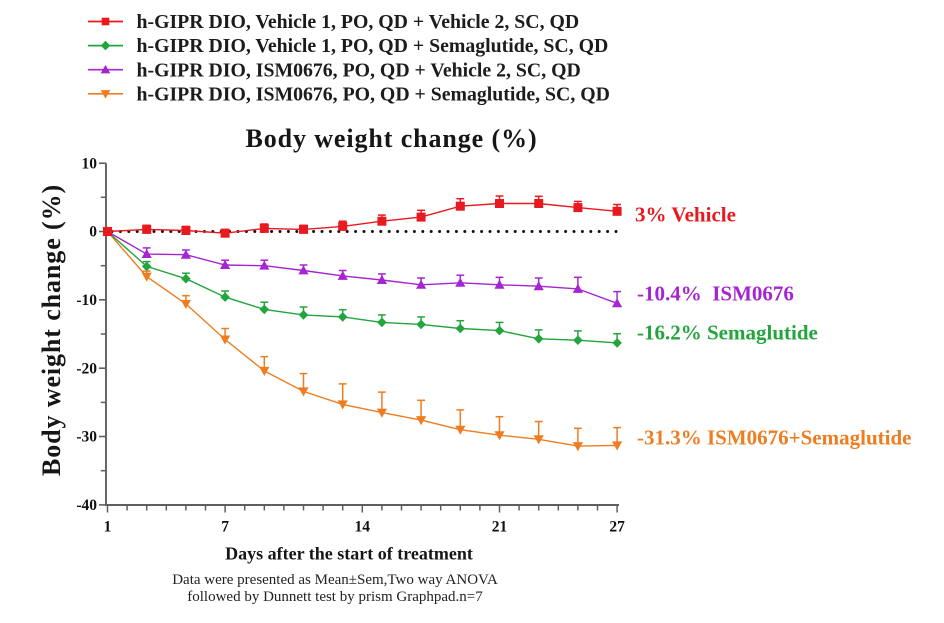 The width and height of the screenshot is (944, 623). Describe the element at coordinates (715, 294) in the screenshot. I see `svg-text: -10.4% ISM0676` at that location.